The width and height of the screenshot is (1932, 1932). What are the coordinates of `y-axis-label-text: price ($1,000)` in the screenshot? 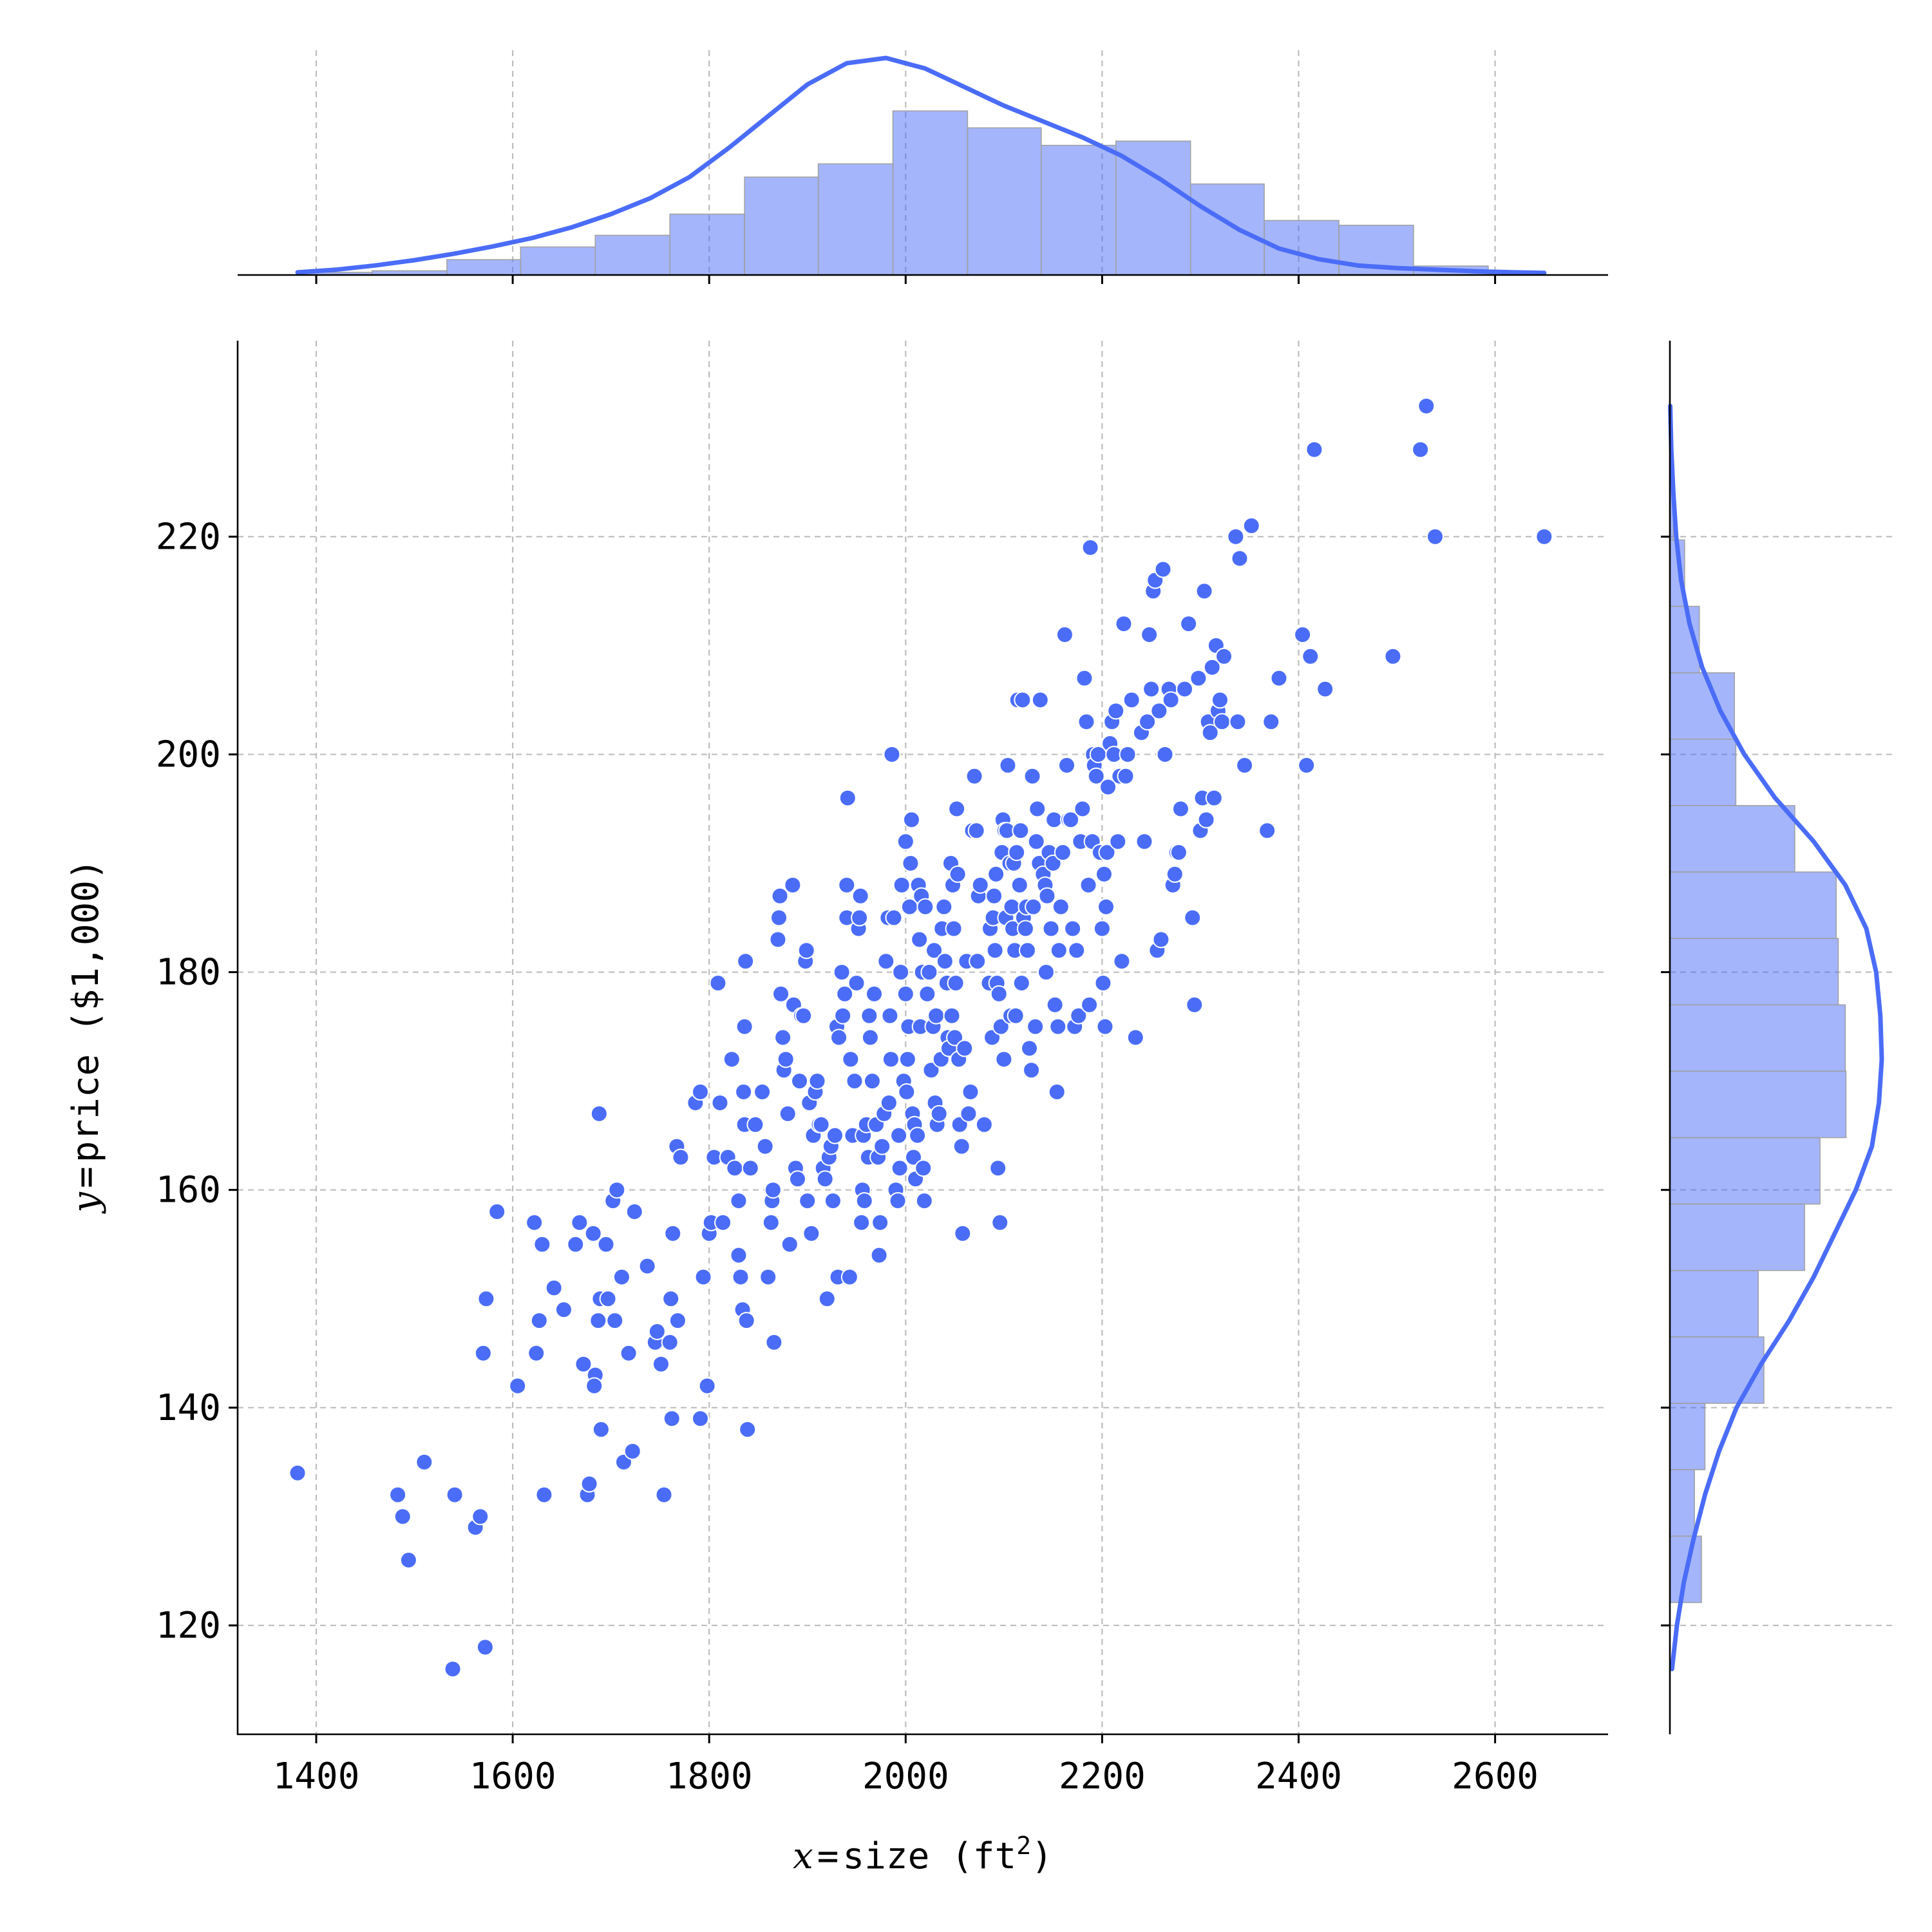 It's located at (86, 1010).